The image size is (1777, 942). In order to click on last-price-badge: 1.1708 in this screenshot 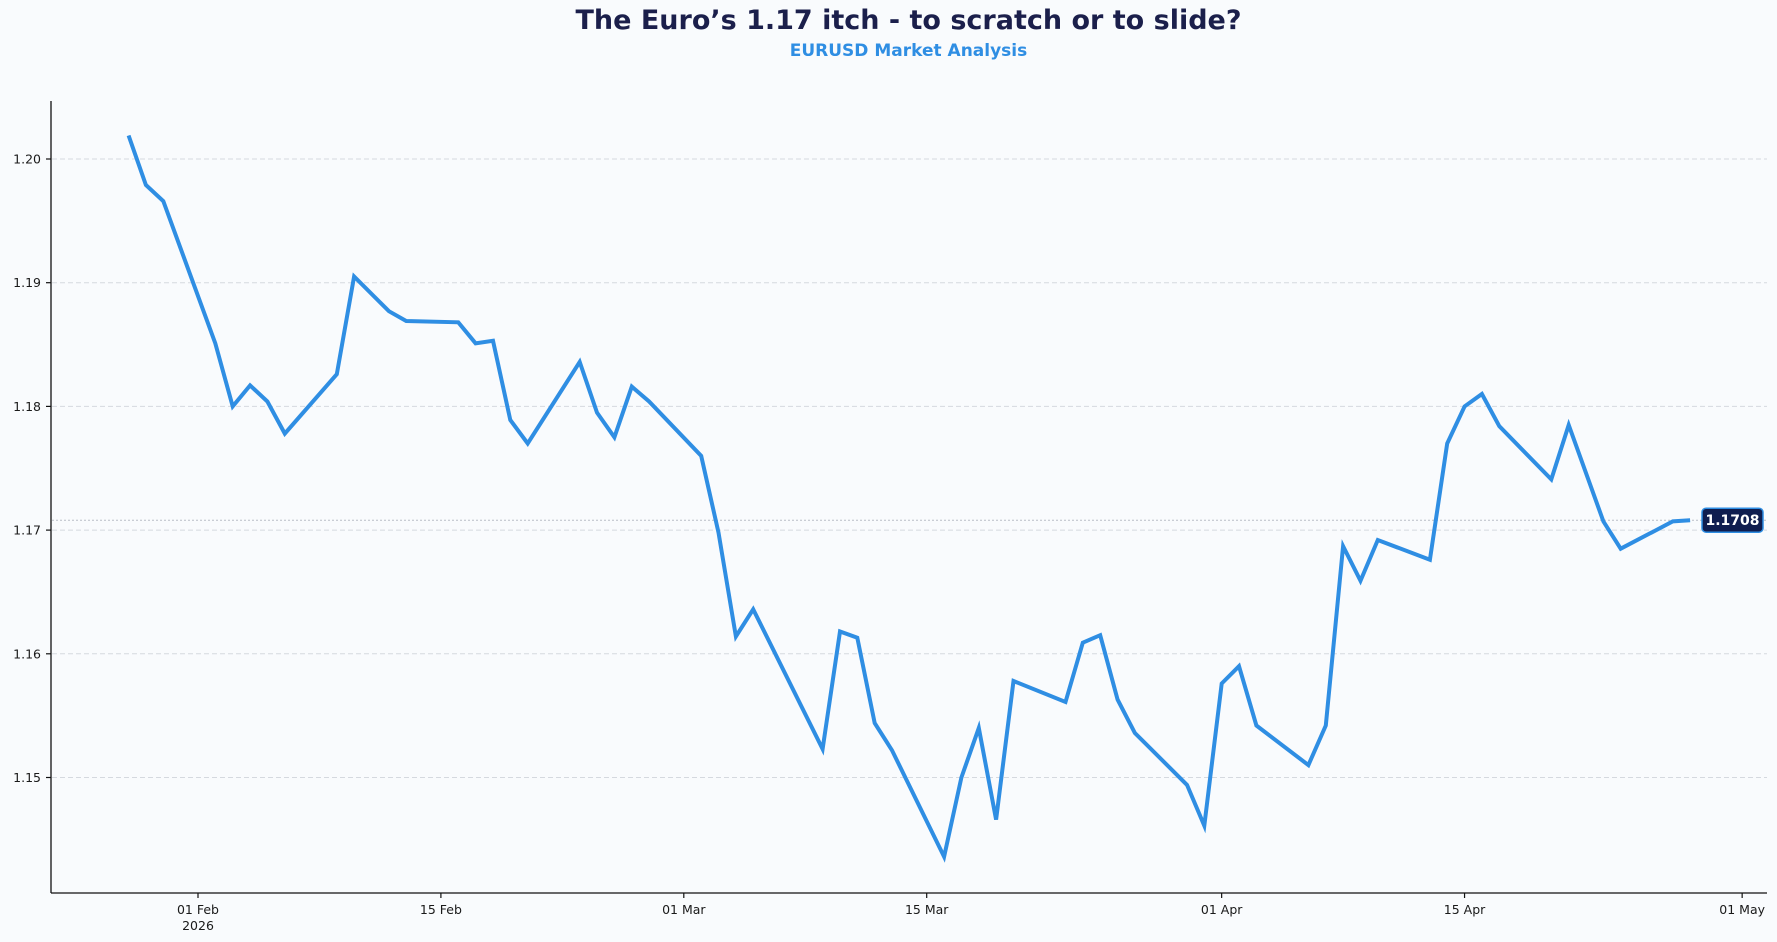, I will do `click(1732, 520)`.